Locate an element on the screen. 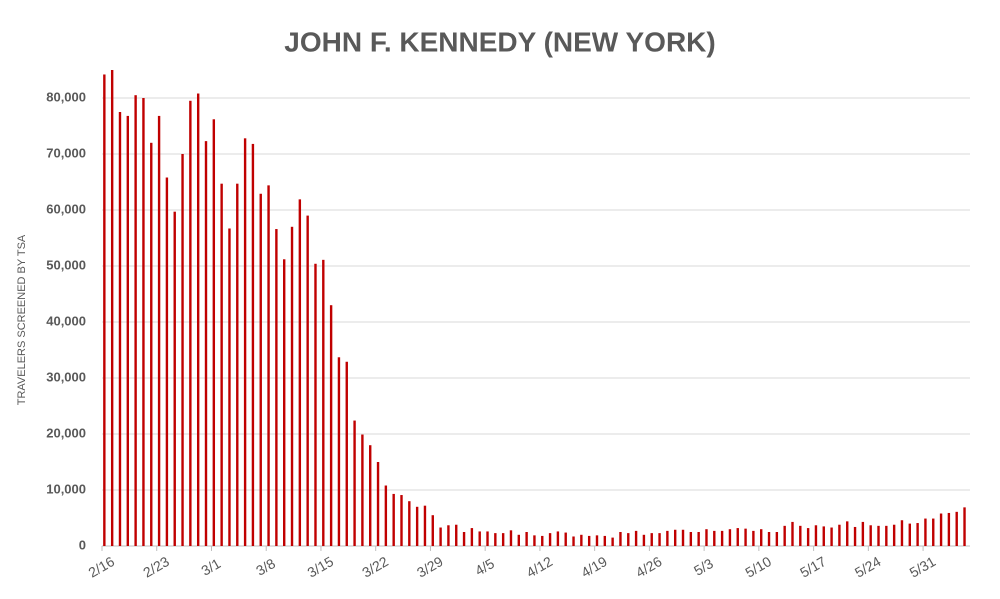  x-tick-label: 3/15 is located at coordinates (321, 567).